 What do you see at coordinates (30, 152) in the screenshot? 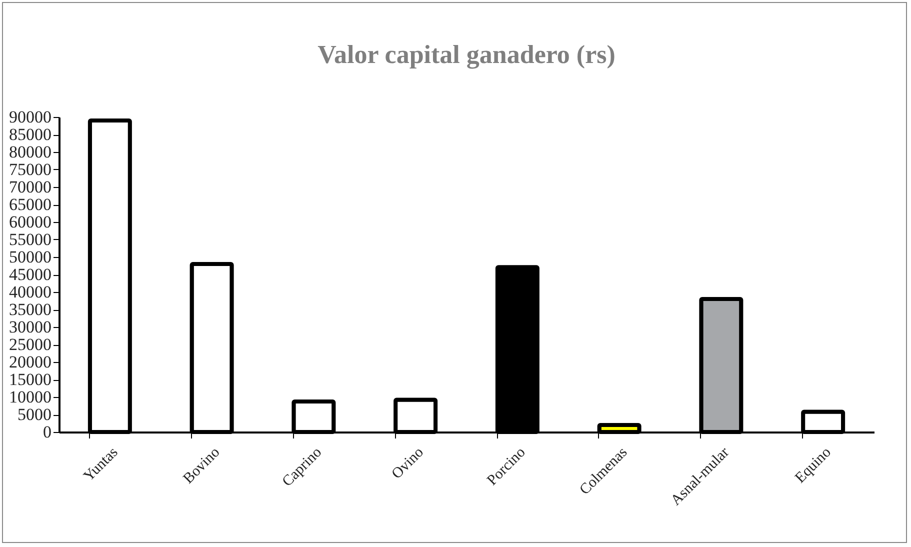
I see `y-tick-label: 80000` at bounding box center [30, 152].